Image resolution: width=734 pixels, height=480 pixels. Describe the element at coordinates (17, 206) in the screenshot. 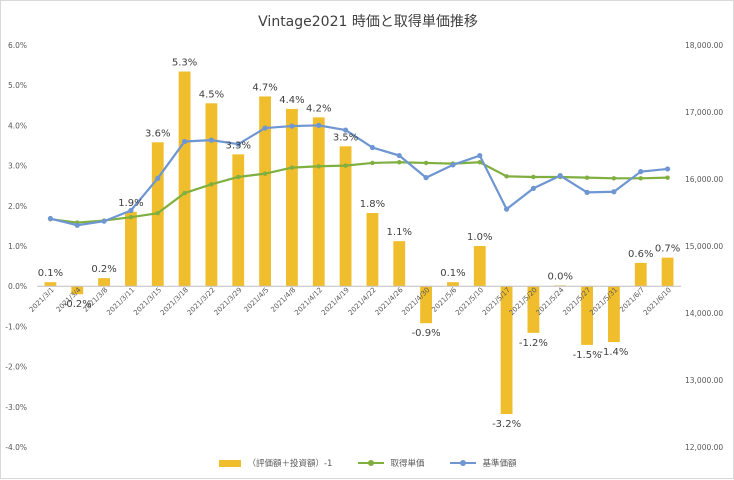

I see `y-left-tick-label: 2.0%` at that location.